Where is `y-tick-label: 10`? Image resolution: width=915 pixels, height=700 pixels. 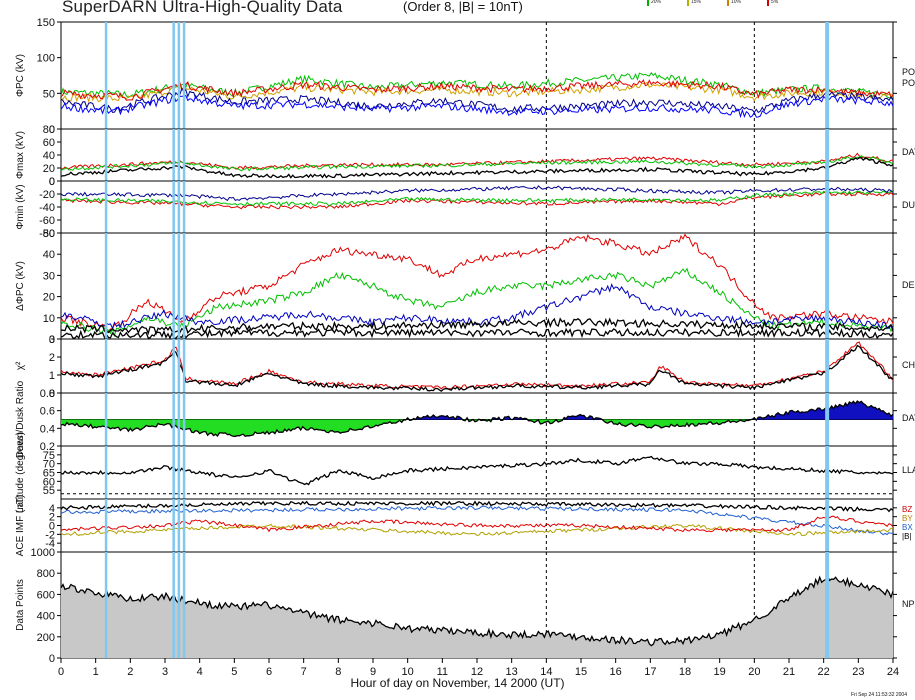 y-tick-label: 10 is located at coordinates (49, 319).